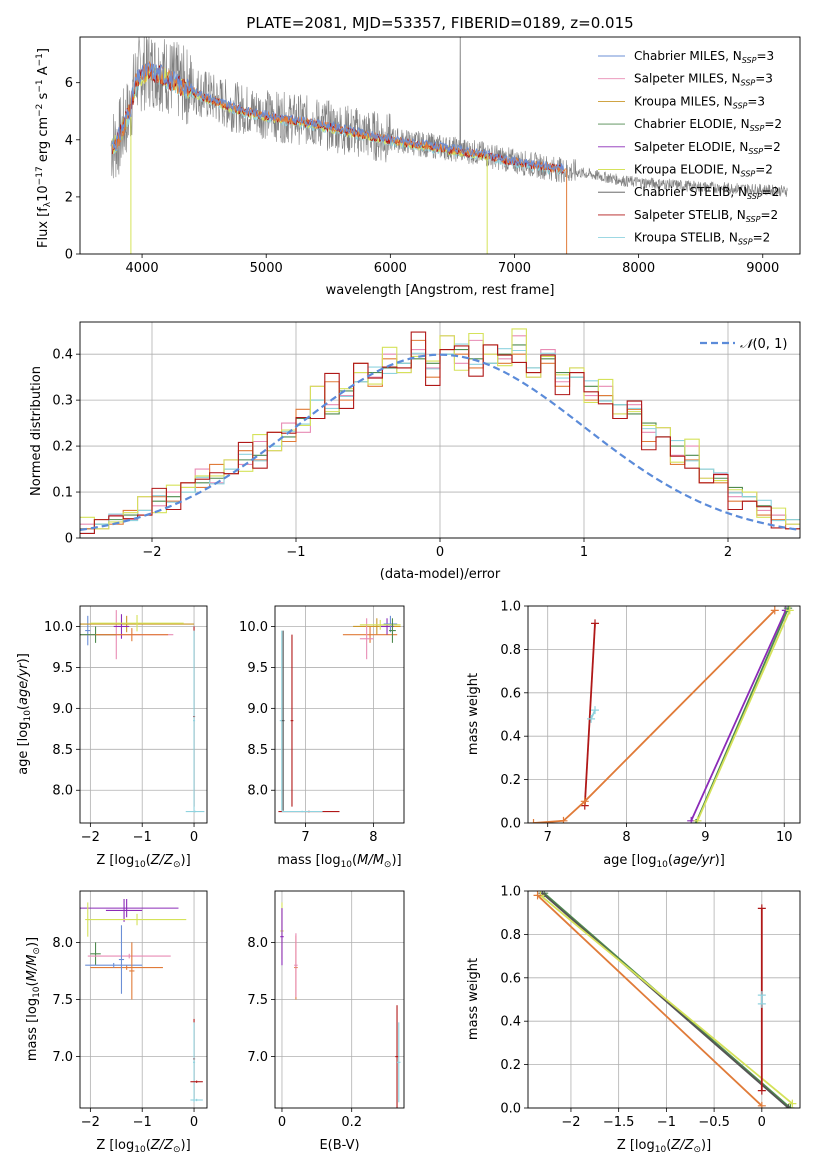 The image size is (819, 1170). What do you see at coordinates (570, 1122) in the screenshot?
I see `mass_weight_vs_Z-xtick-label: −2` at bounding box center [570, 1122].